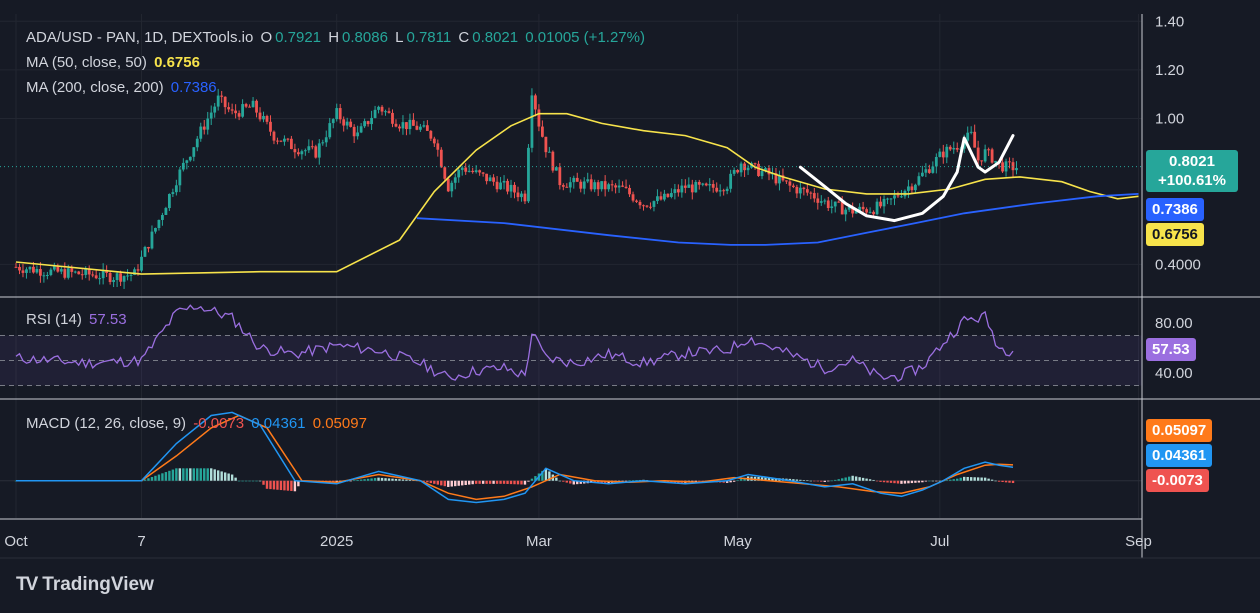 This screenshot has height=613, width=1260. What do you see at coordinates (86, 62) in the screenshot?
I see `ma50-label: MA (50, close, 50)` at bounding box center [86, 62].